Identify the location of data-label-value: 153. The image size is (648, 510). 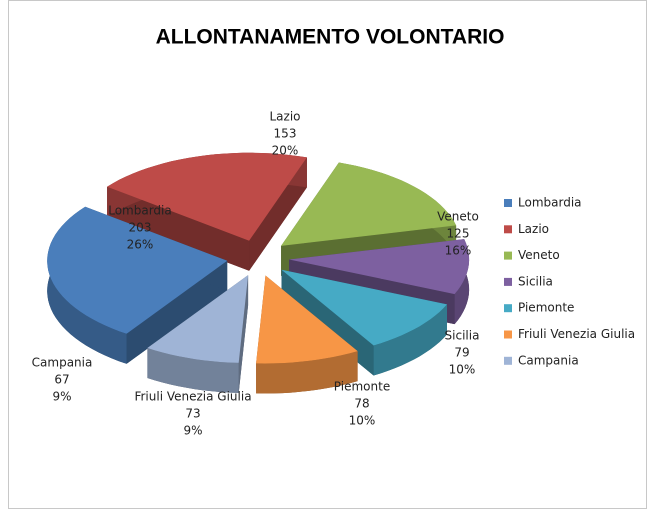
(285, 134).